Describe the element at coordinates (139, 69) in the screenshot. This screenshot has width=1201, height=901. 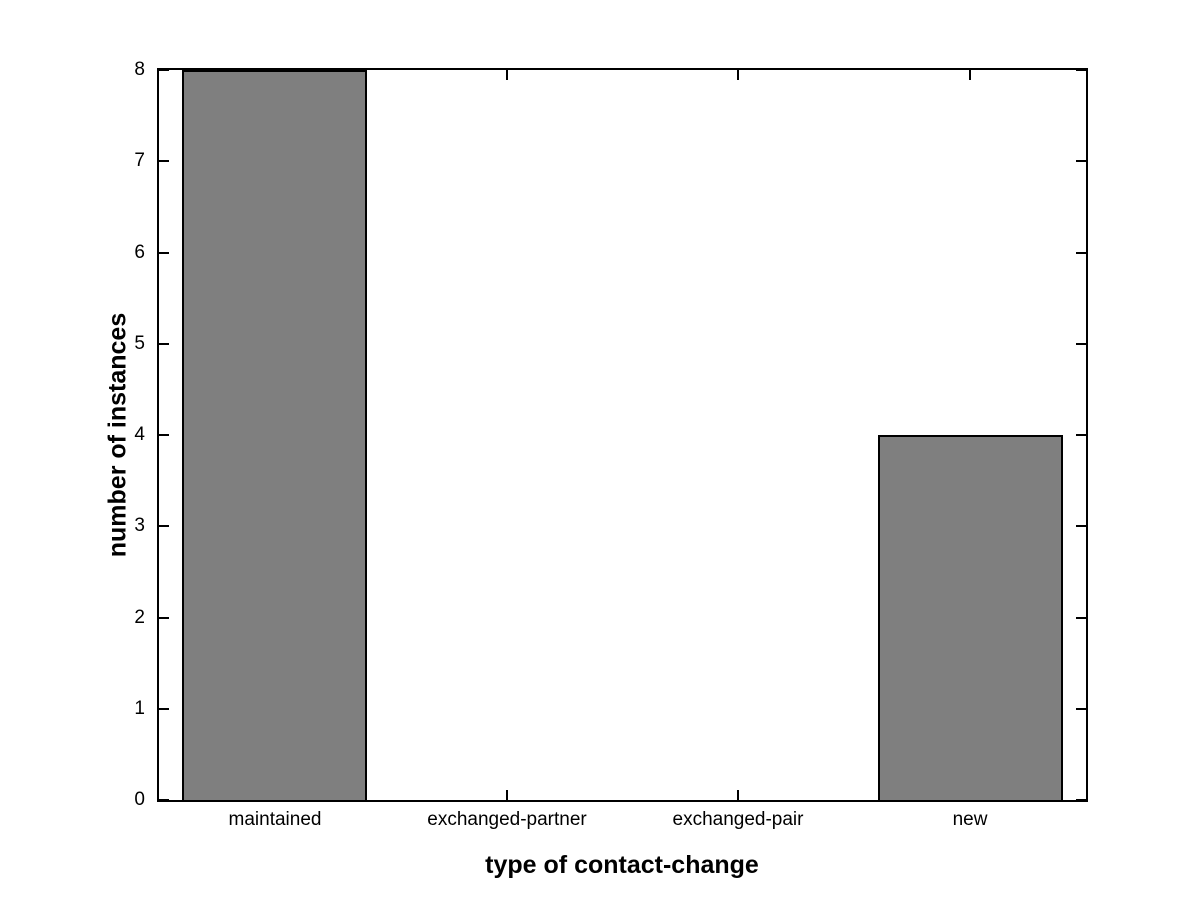
I see `y-tick-label-8: 8` at that location.